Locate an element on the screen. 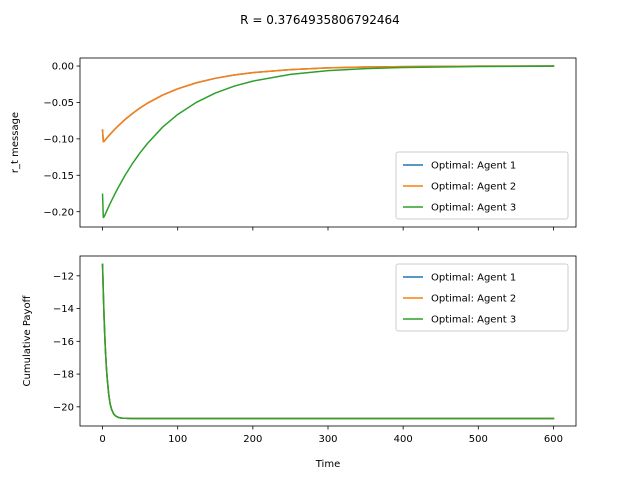 This screenshot has height=480, width=640. x-tick-label: 100 is located at coordinates (177, 439).